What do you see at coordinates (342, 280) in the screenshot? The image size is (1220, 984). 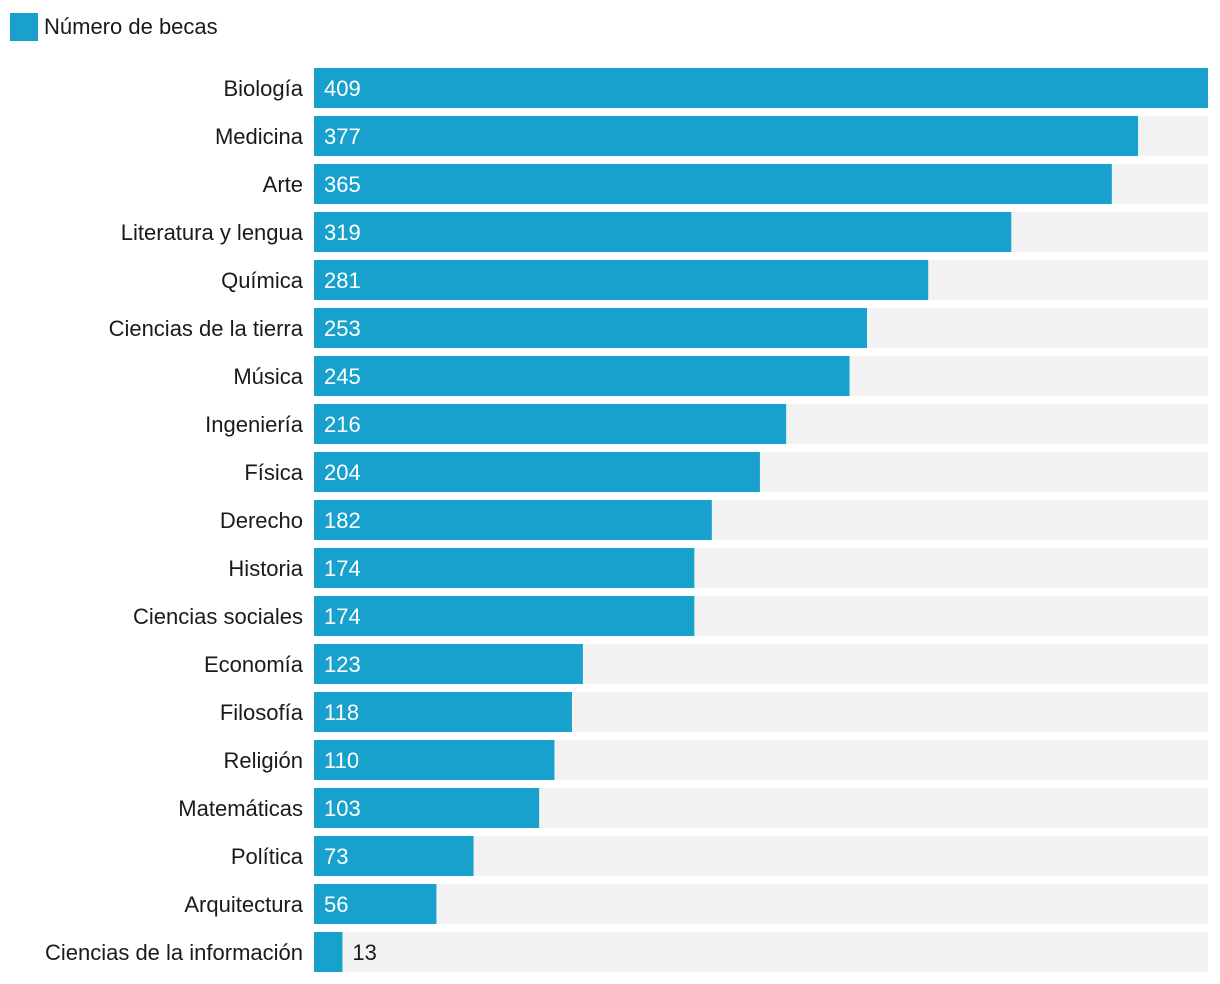 I see `value-label: 281` at bounding box center [342, 280].